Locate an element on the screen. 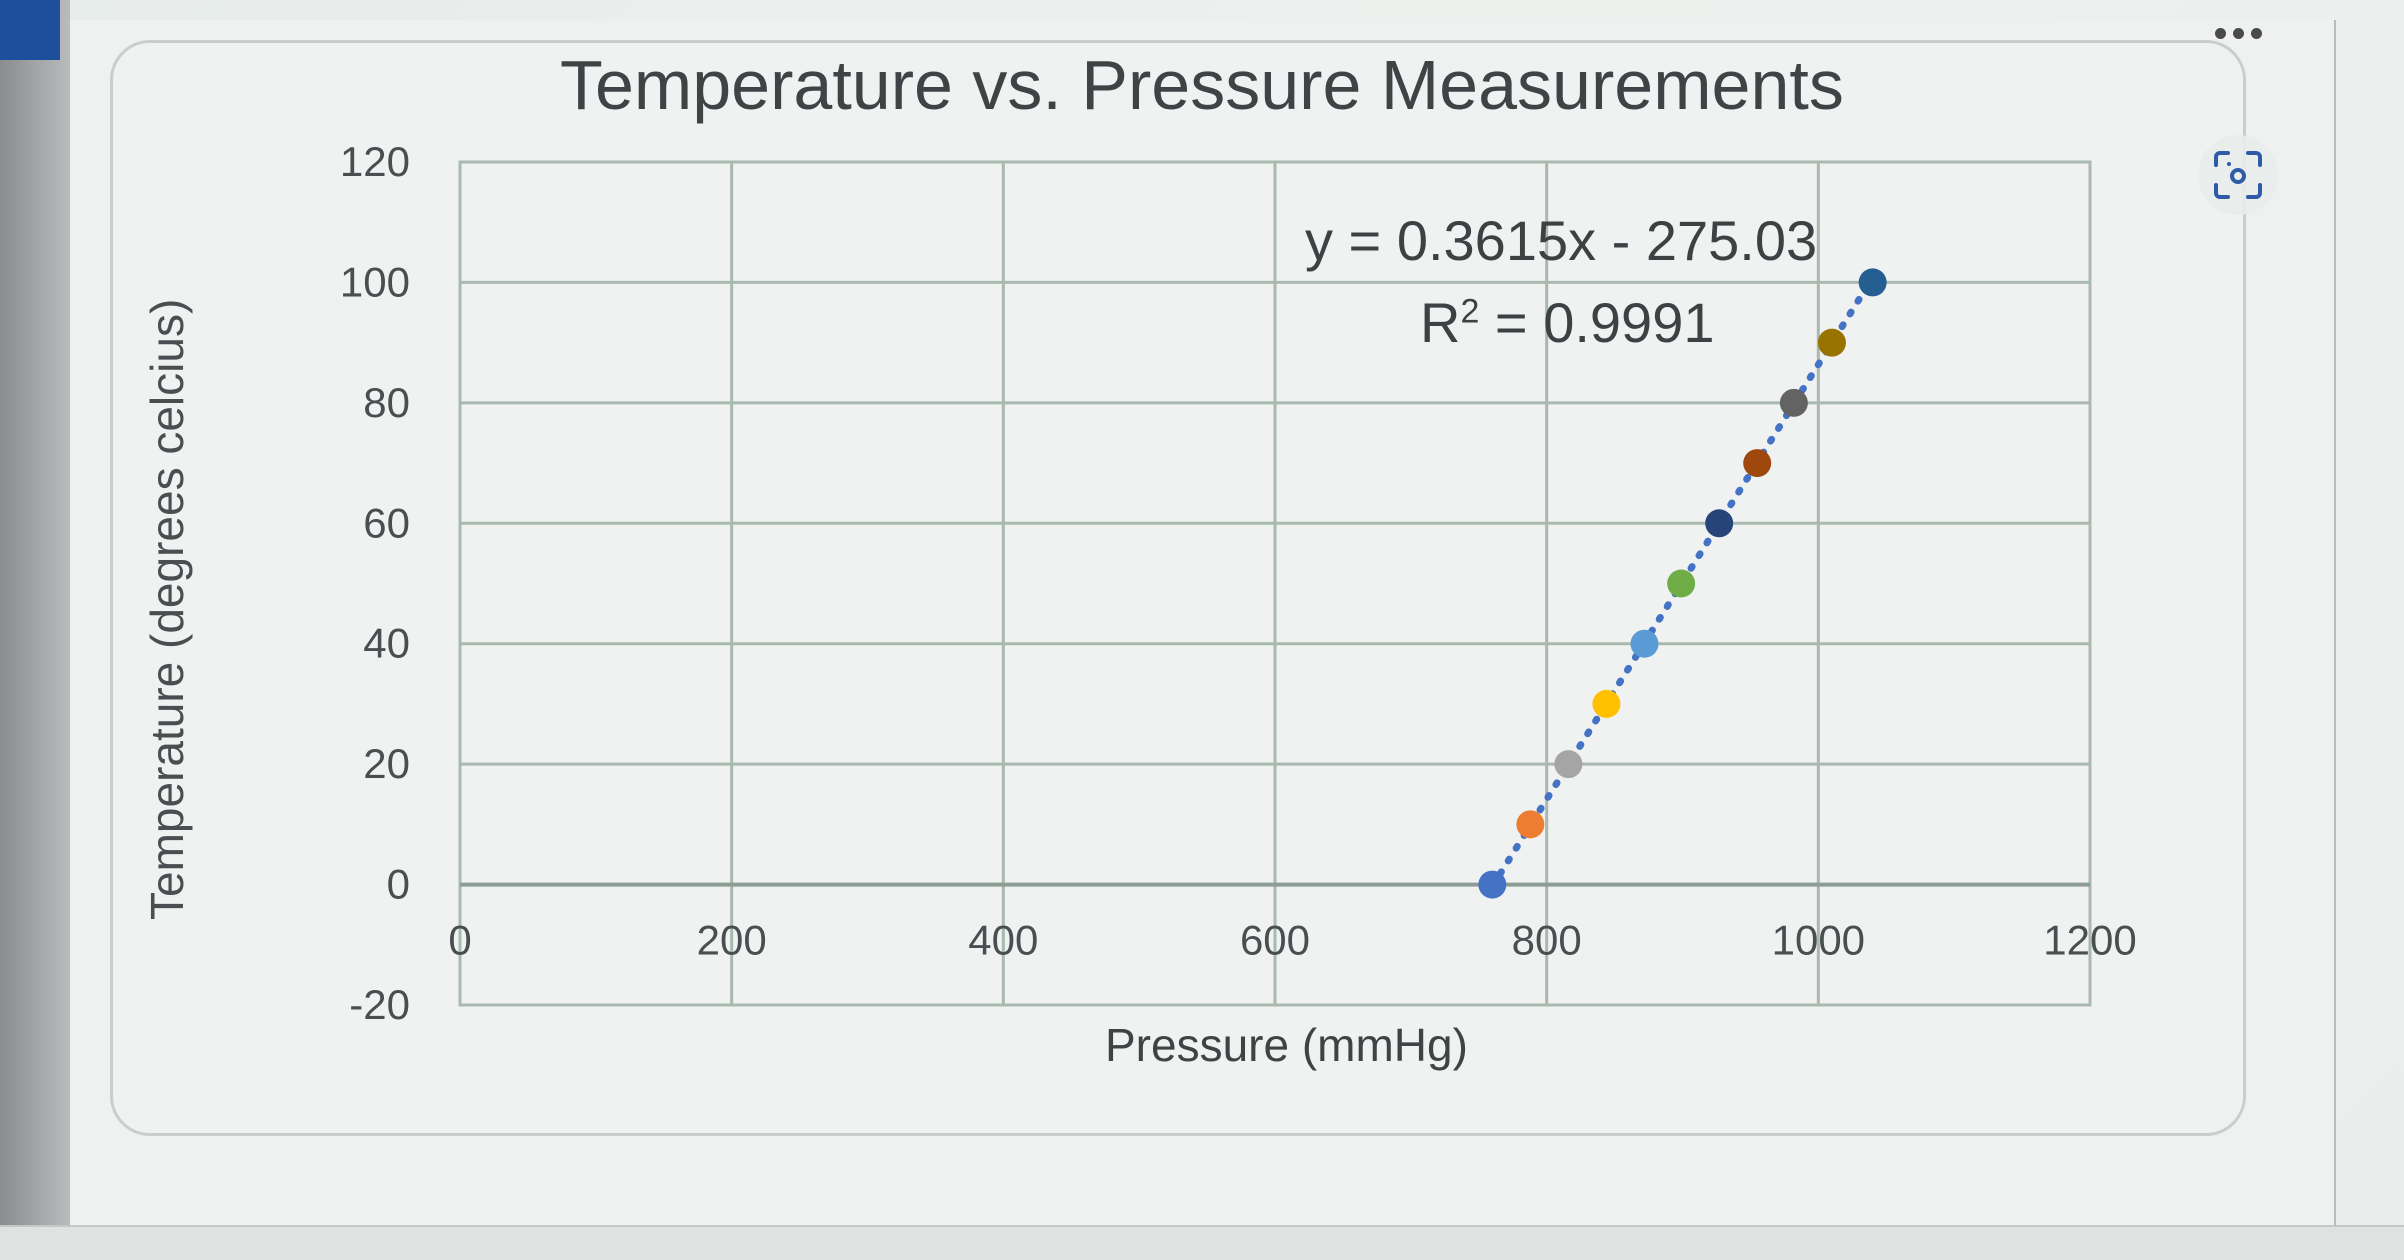 The height and width of the screenshot is (1260, 2404). x-tick-label: 600 is located at coordinates (1275, 940).